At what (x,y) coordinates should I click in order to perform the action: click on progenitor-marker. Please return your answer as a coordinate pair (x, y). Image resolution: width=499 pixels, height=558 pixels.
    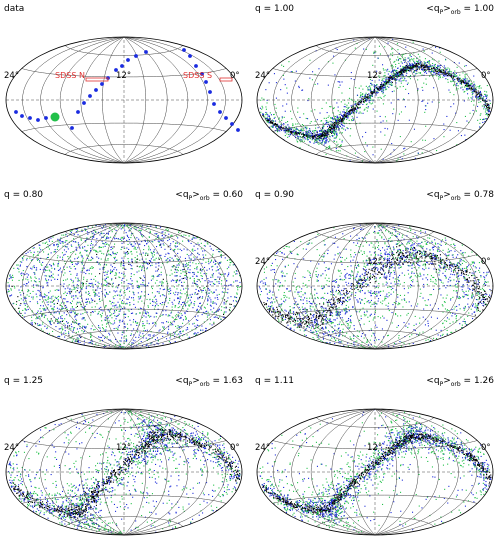
    Looking at the image, I should click on (55, 117).